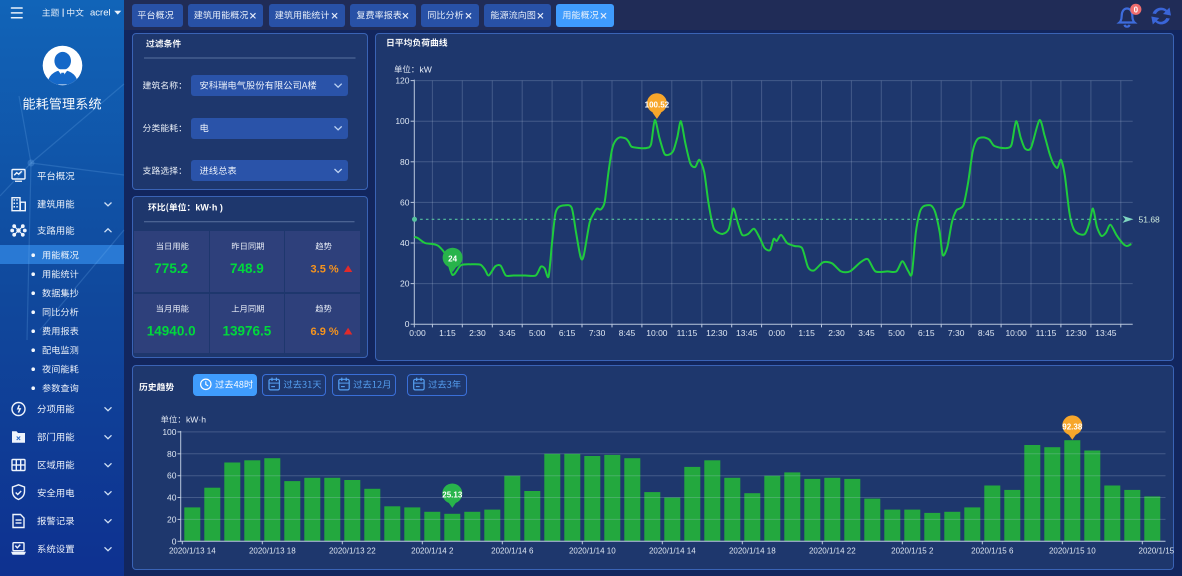 This screenshot has height=576, width=1182. Describe the element at coordinates (247, 268) in the screenshot. I see `svg-text: 748.9` at that location.